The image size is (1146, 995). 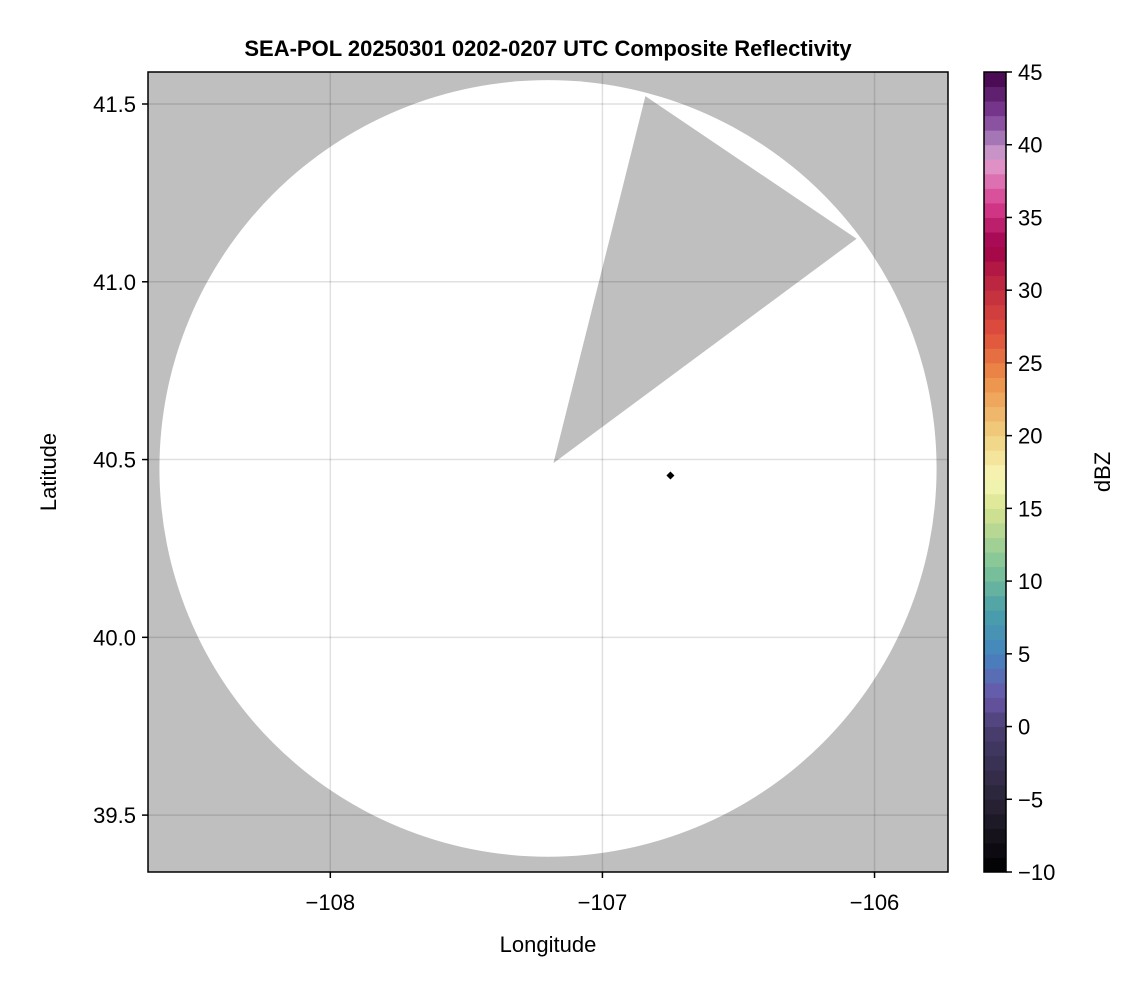 What do you see at coordinates (1030, 581) in the screenshot?
I see `colorbar-tick-label: 10` at bounding box center [1030, 581].